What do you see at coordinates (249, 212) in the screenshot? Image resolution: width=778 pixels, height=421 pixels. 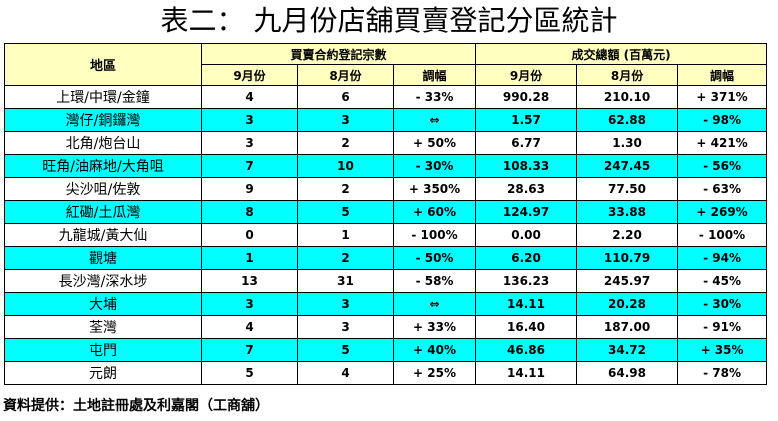 I see `count-sep-cell: 8` at bounding box center [249, 212].